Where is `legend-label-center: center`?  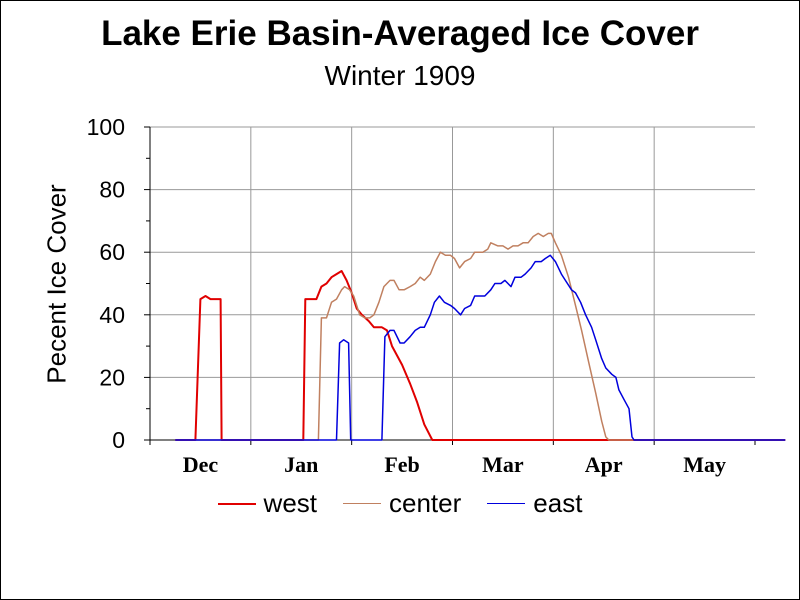
legend-label-center: center is located at coordinates (425, 503).